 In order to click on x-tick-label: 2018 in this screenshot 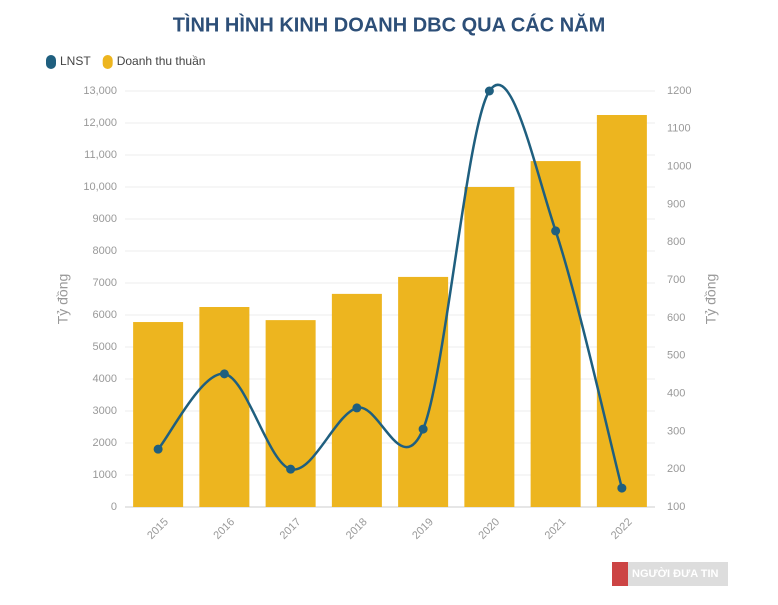, I will do `click(357, 529)`.